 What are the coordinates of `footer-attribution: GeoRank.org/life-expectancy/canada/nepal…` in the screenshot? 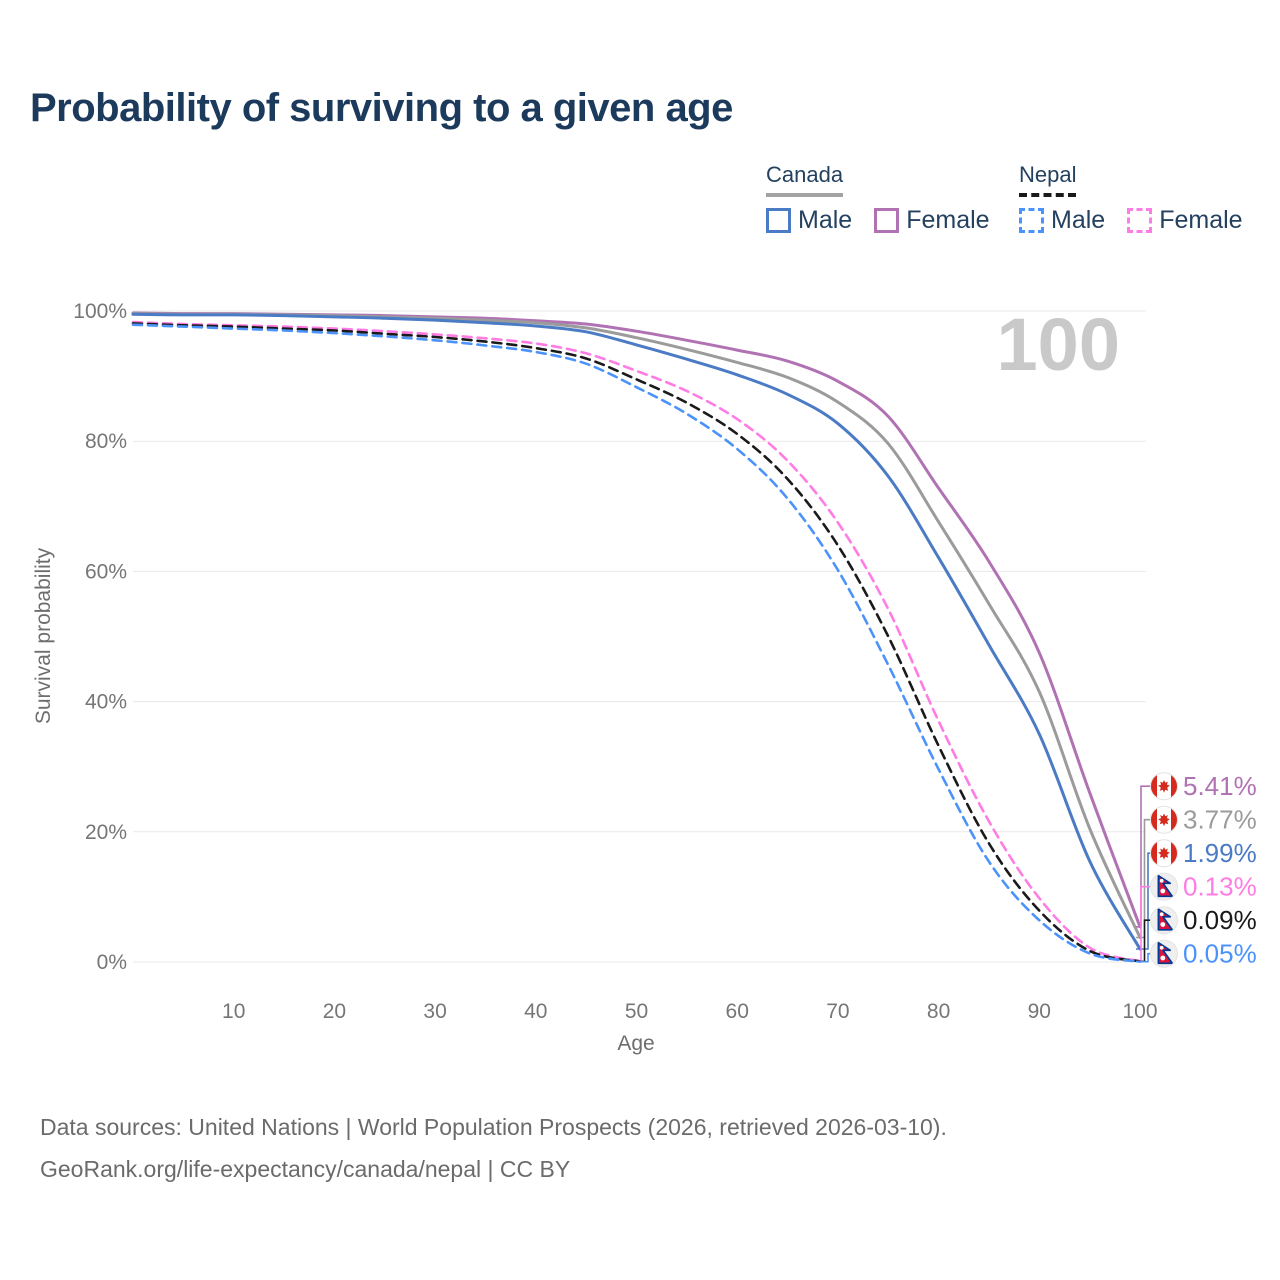 It's located at (305, 1169).